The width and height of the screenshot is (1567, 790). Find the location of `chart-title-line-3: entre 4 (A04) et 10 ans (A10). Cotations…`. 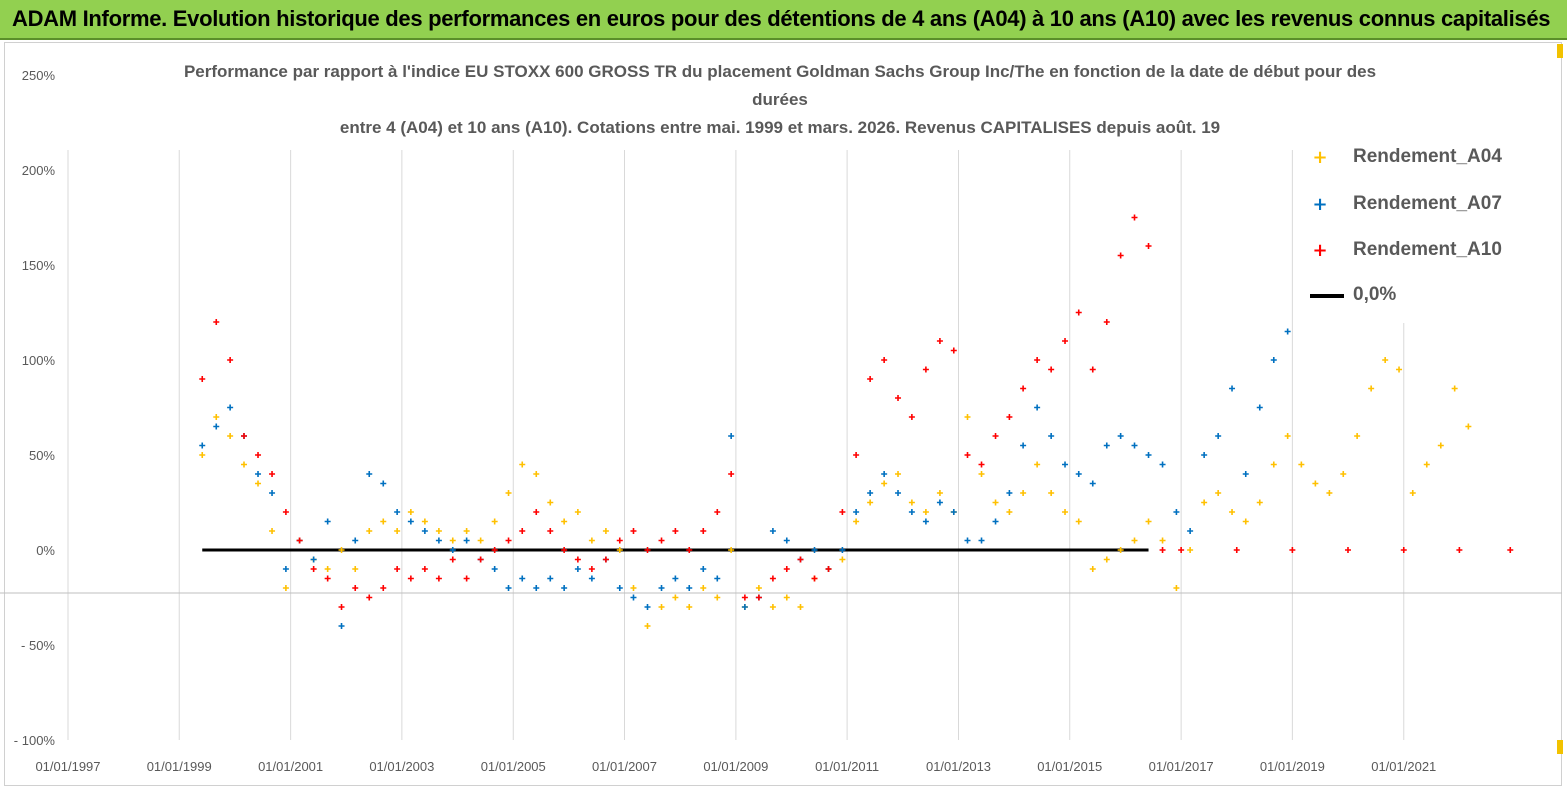

chart-title-line-3: entre 4 (A04) et 10 ans (A10). Cotations… is located at coordinates (780, 127).